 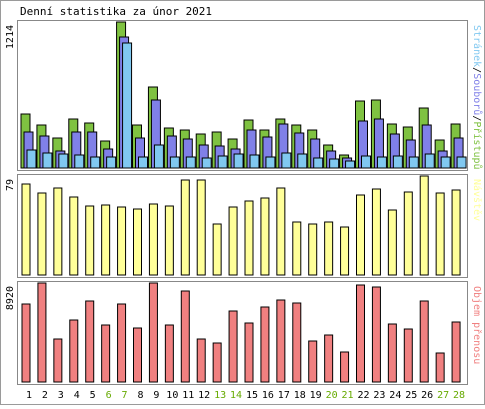 What do you see at coordinates (411, 395) in the screenshot?
I see `x-tick-label: 25` at bounding box center [411, 395].